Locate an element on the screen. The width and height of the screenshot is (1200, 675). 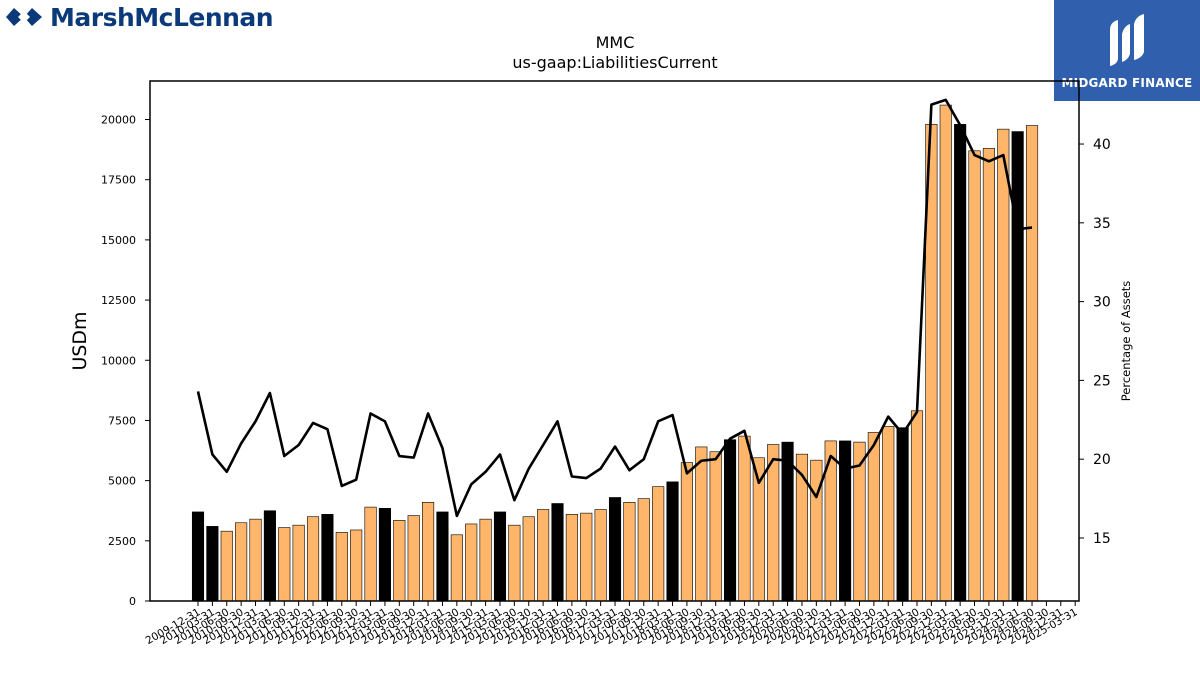
midgard-mark-icon is located at coordinates (1127, 39).